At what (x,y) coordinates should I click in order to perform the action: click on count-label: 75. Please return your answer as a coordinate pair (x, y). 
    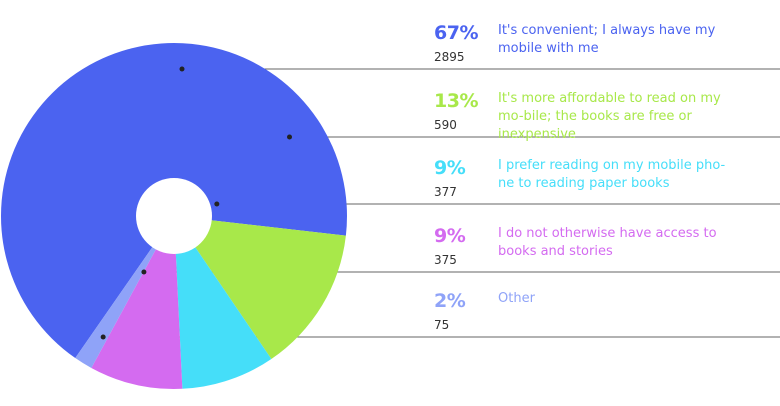
    Looking at the image, I should click on (442, 325).